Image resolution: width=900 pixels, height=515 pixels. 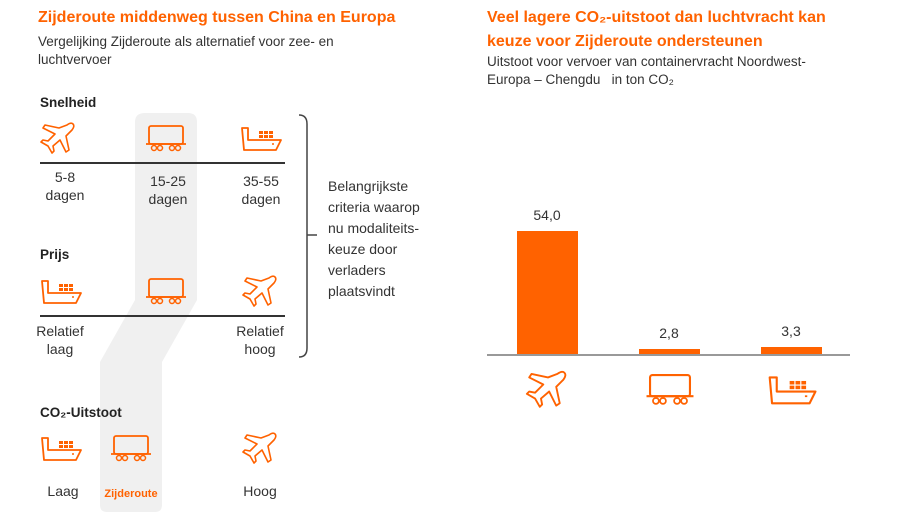 I want to click on bar-value-label: 54,0, so click(x=547, y=215).